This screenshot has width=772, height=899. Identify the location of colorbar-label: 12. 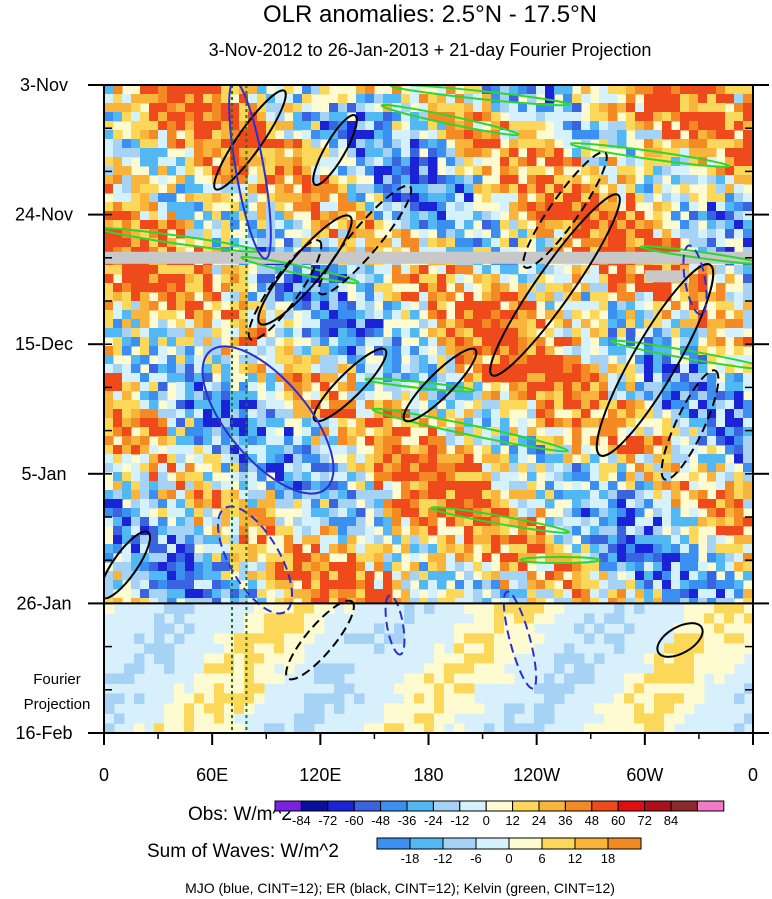
(575, 858).